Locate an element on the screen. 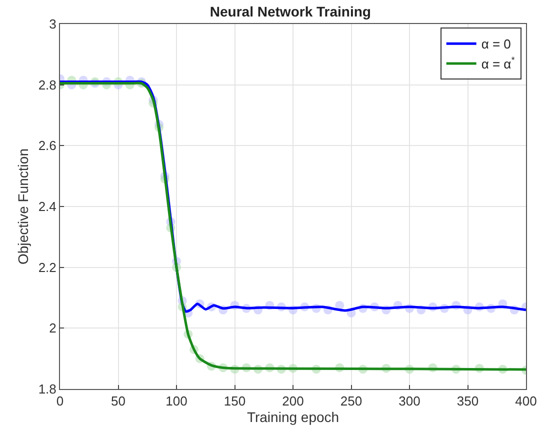 Image resolution: width=548 pixels, height=445 pixels. y-axis-title: Objective Function is located at coordinates (22, 206).